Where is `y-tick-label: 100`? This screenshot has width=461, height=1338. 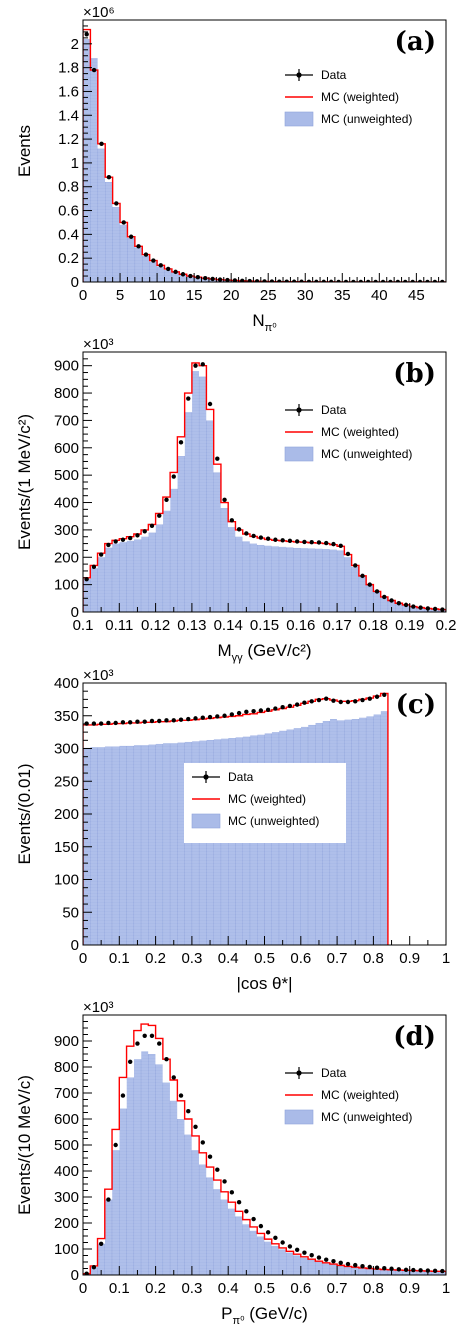
y-tick-label: 100 is located at coordinates (66, 880).